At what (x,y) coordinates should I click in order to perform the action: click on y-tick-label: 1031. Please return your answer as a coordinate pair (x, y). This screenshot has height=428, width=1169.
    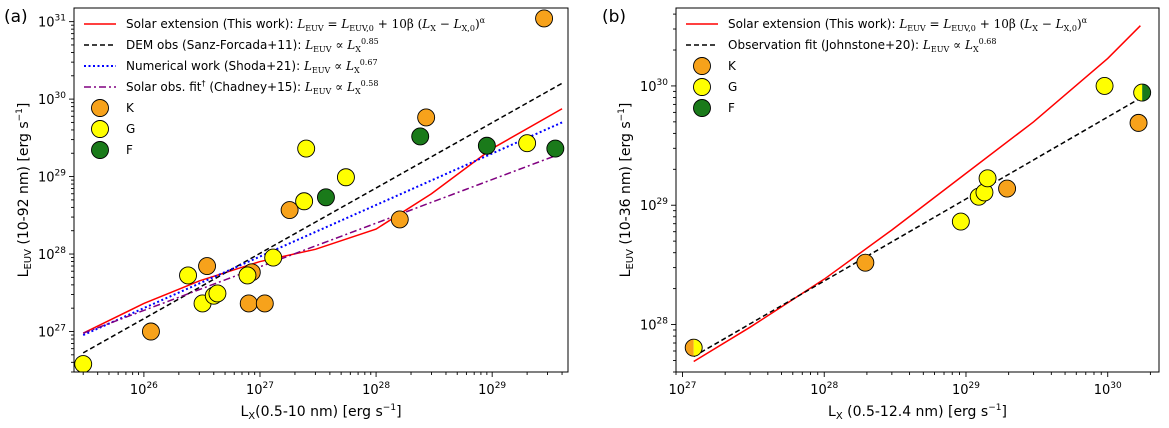
    Looking at the image, I should click on (52, 22).